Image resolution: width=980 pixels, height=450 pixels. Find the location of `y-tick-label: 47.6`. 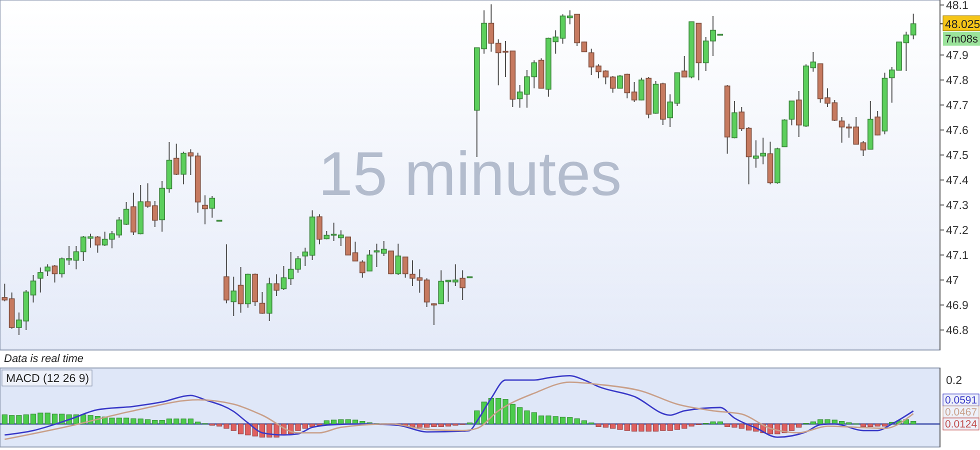

y-tick-label: 47.6 is located at coordinates (957, 131).